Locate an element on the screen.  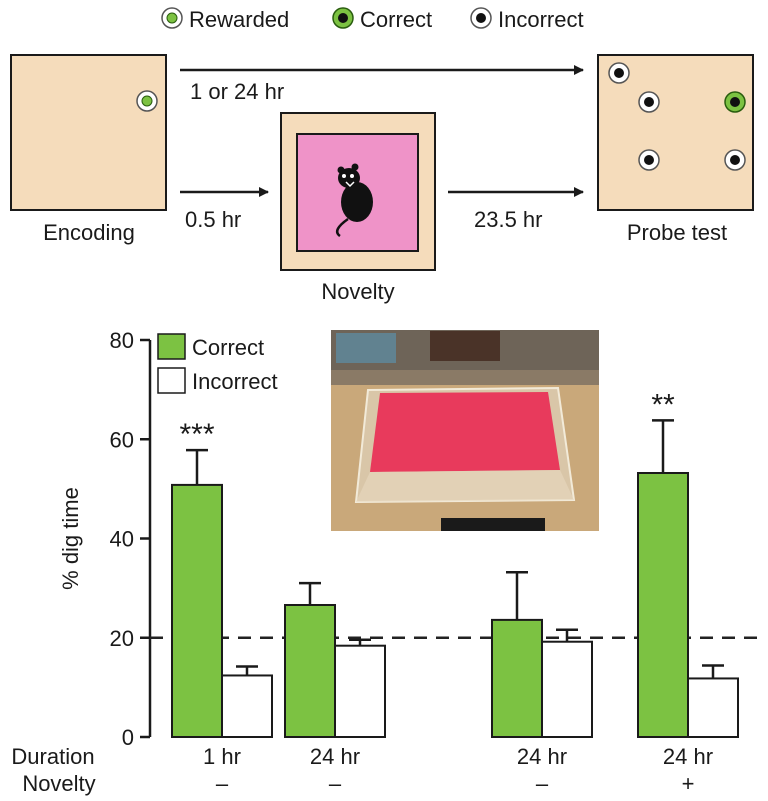
y-tick-label: 0 is located at coordinates (128, 737).